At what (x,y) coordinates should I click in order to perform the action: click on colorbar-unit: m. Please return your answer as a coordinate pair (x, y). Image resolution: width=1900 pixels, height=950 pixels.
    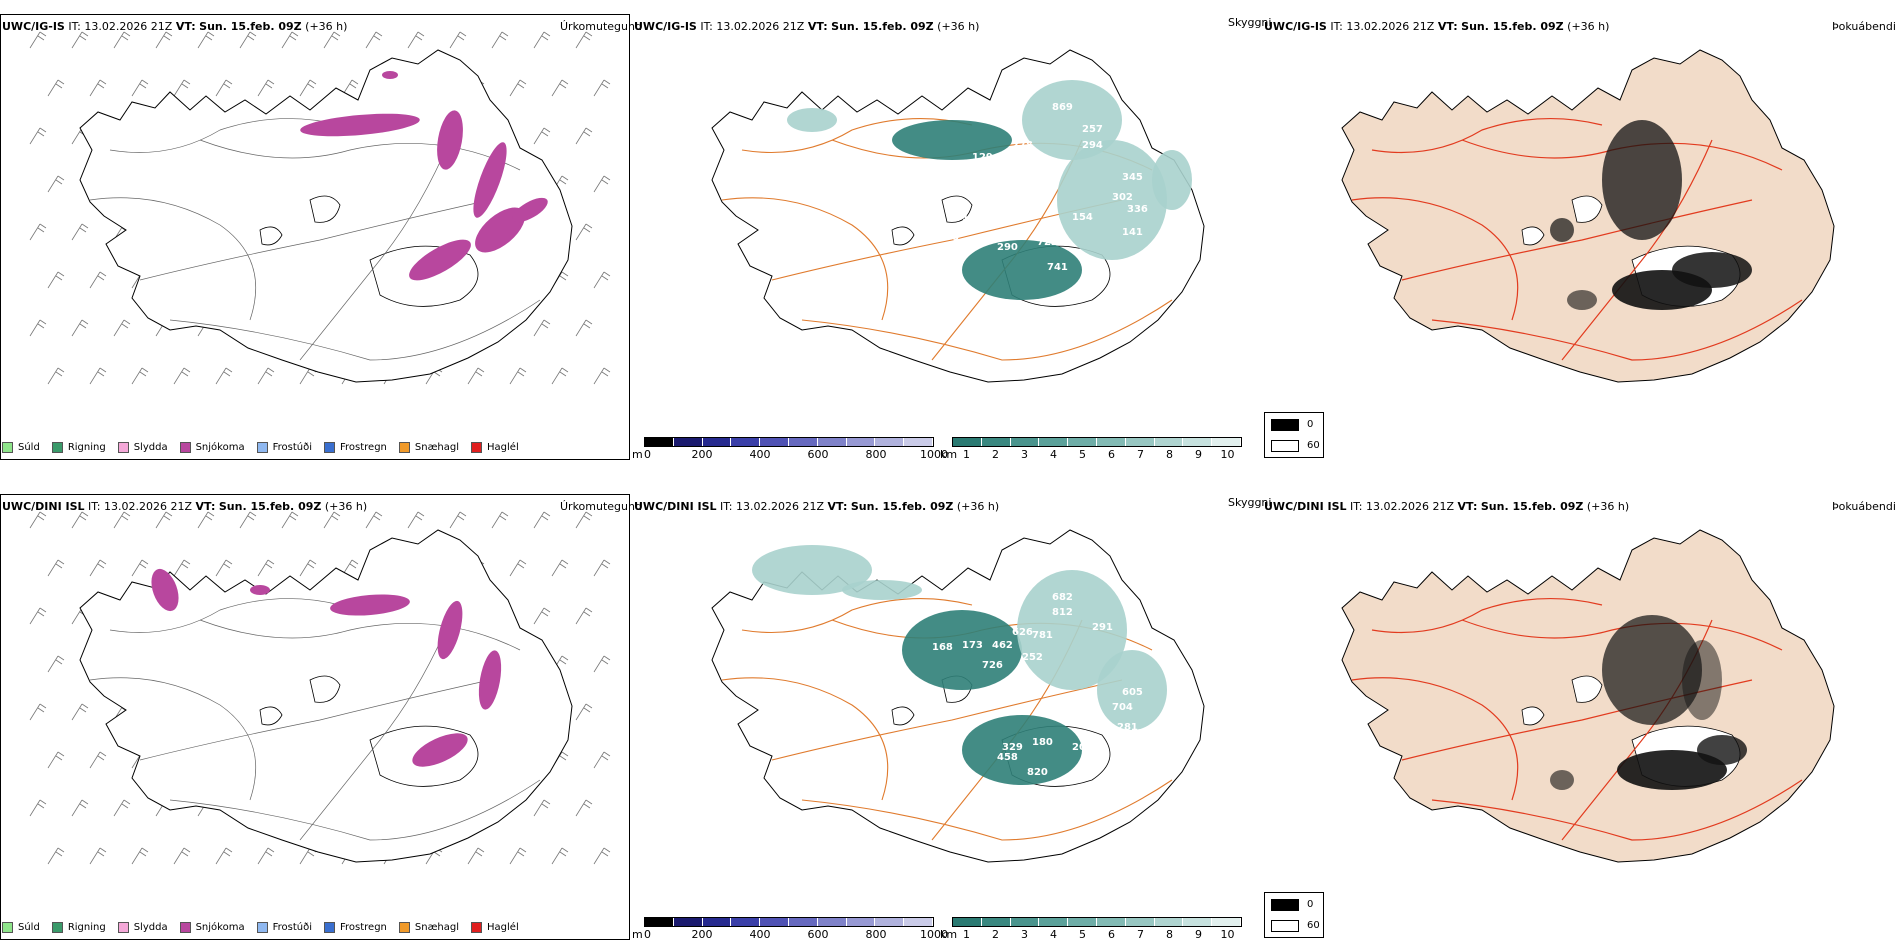
    Looking at the image, I should click on (637, 934).